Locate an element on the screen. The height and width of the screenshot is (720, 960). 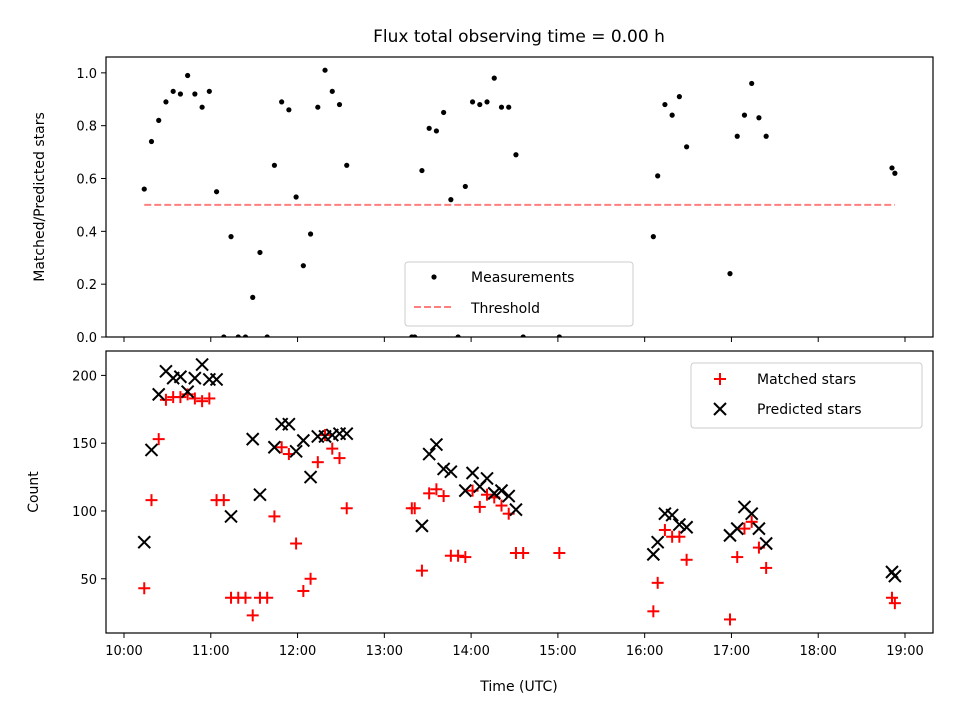
x-tick-label: 12:00 is located at coordinates (297, 651).